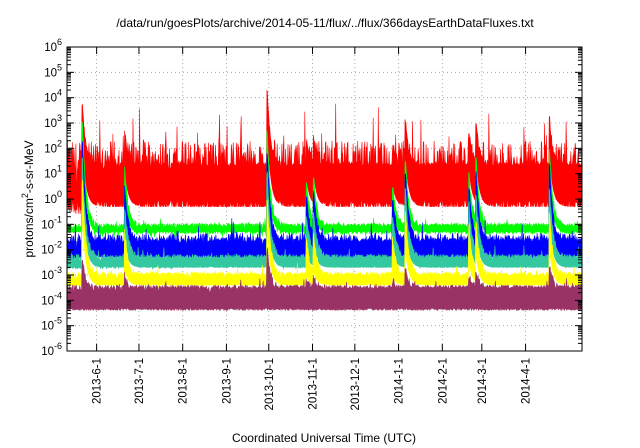 The image size is (640, 448). Describe the element at coordinates (314, 384) in the screenshot. I see `x-tick-label: 2013-11-1` at that location.